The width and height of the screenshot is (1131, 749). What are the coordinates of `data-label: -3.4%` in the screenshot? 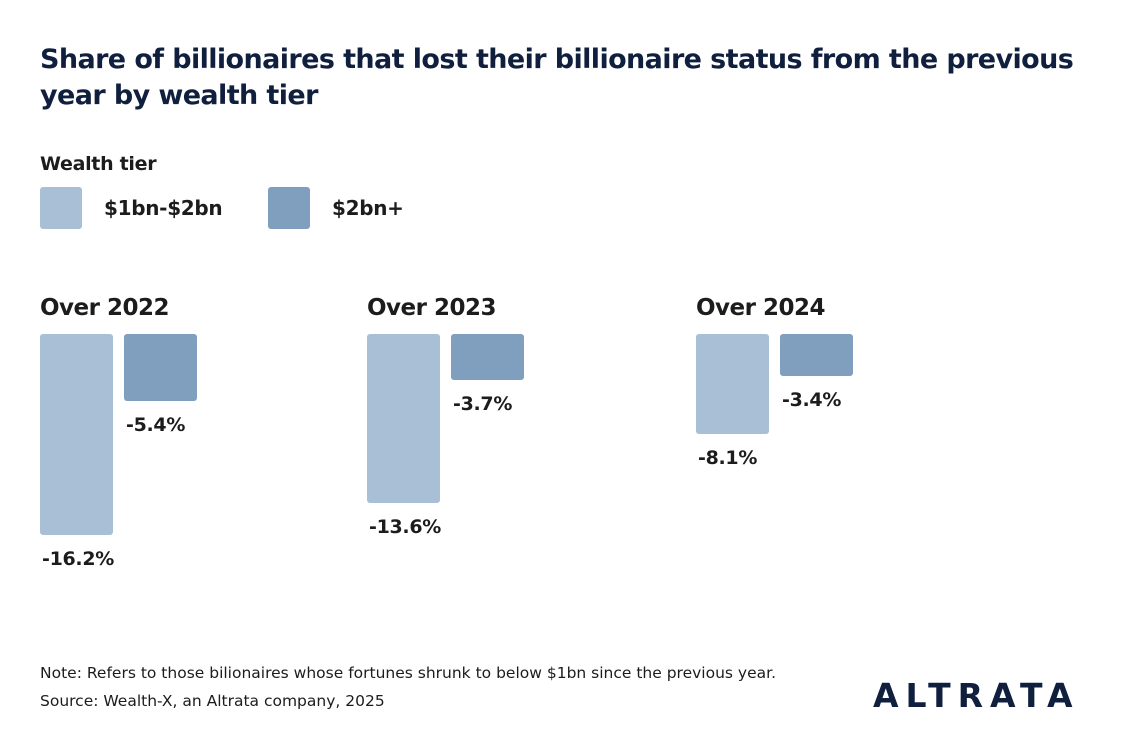 It's located at (812, 400).